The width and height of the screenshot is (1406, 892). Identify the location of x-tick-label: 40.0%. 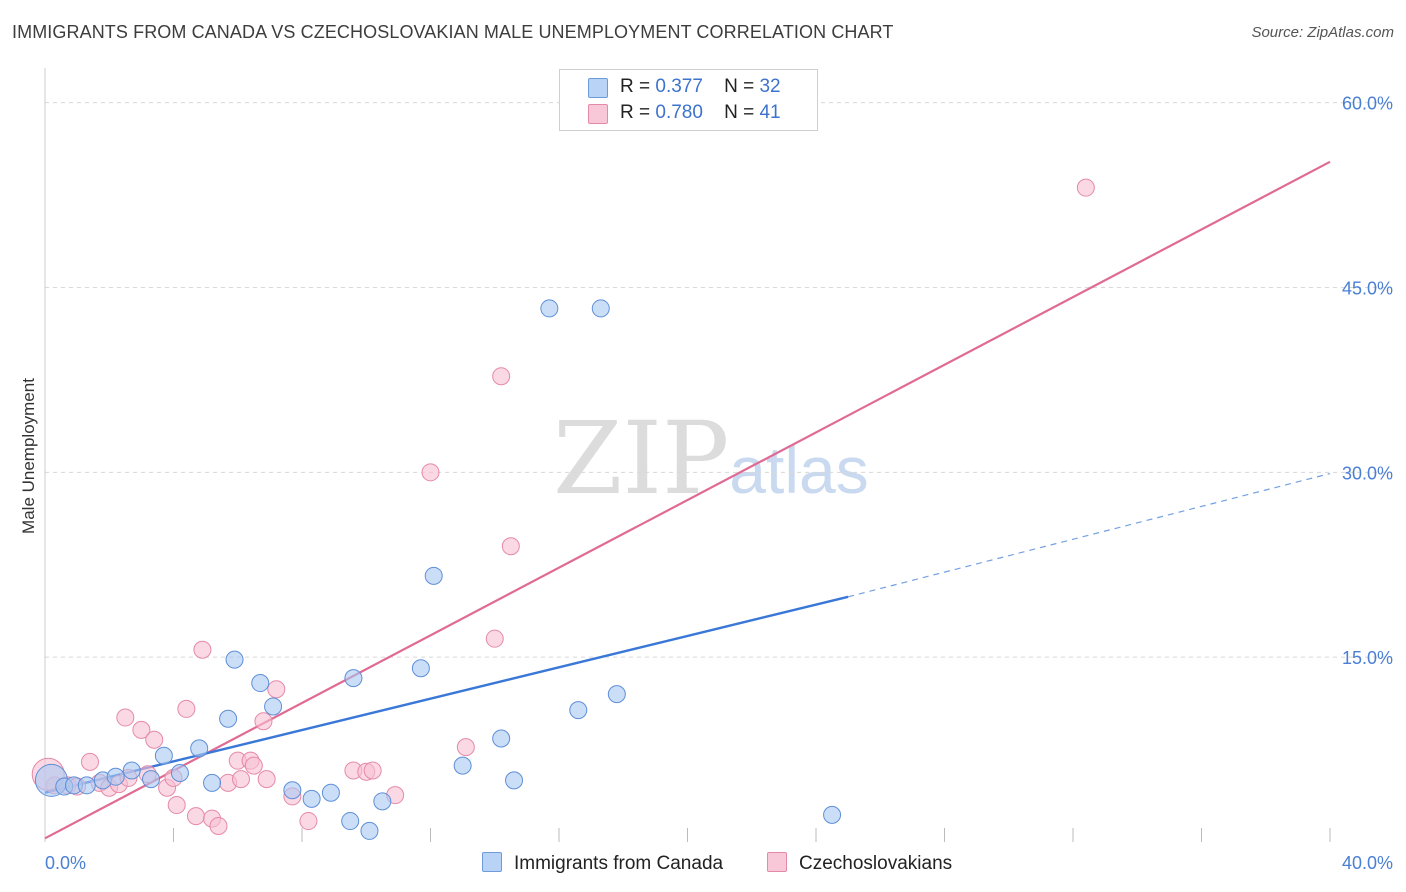
(1367, 863).